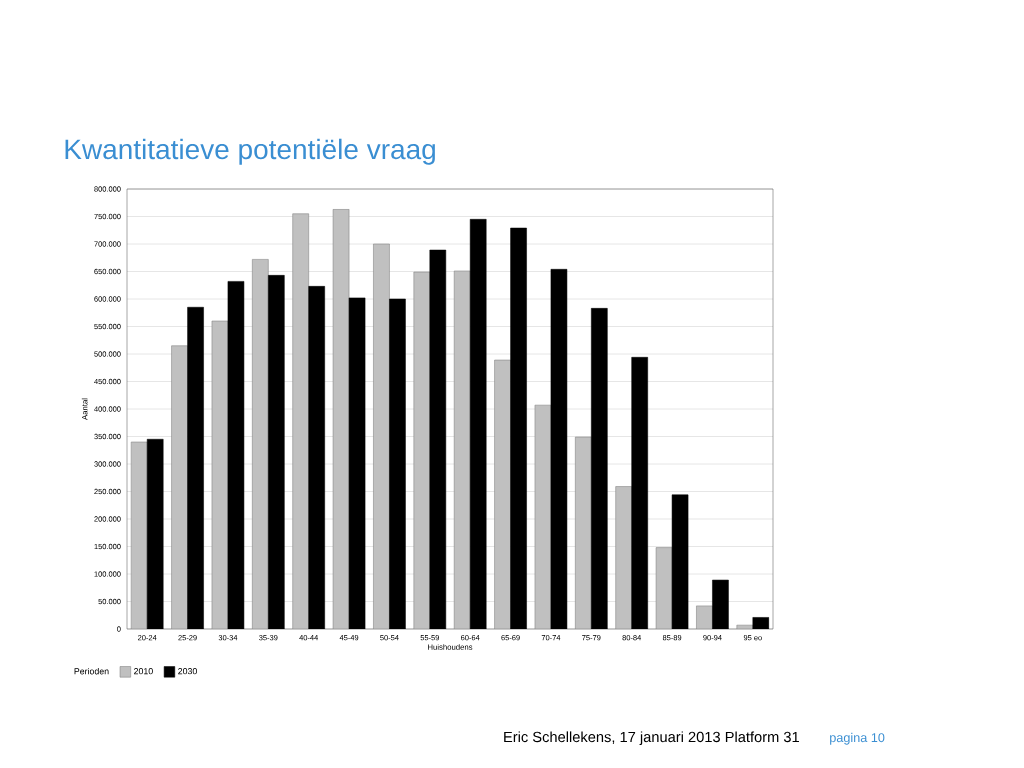 The height and width of the screenshot is (768, 1024). Describe the element at coordinates (91, 671) in the screenshot. I see `legend-title: Perioden` at that location.